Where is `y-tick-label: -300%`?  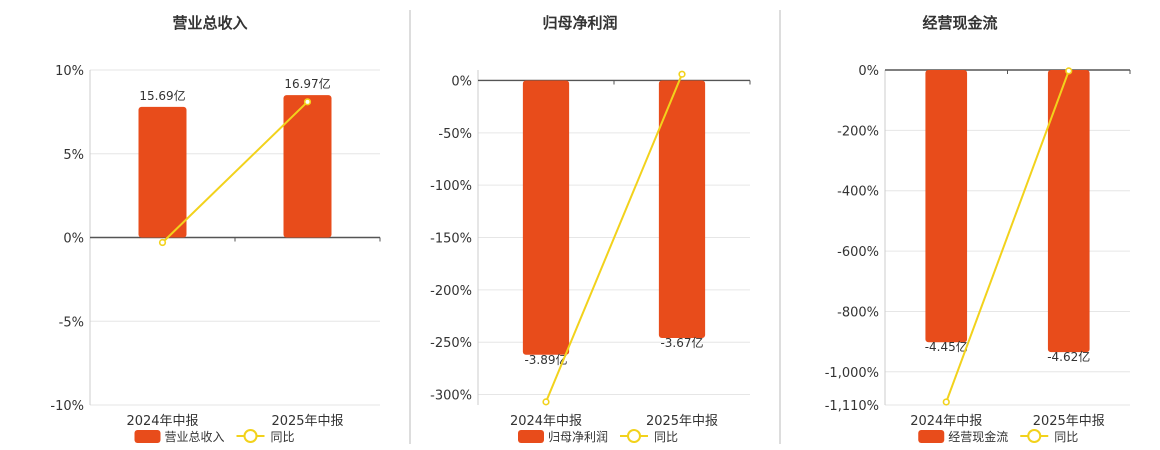 y-tick-label: -300% is located at coordinates (451, 396).